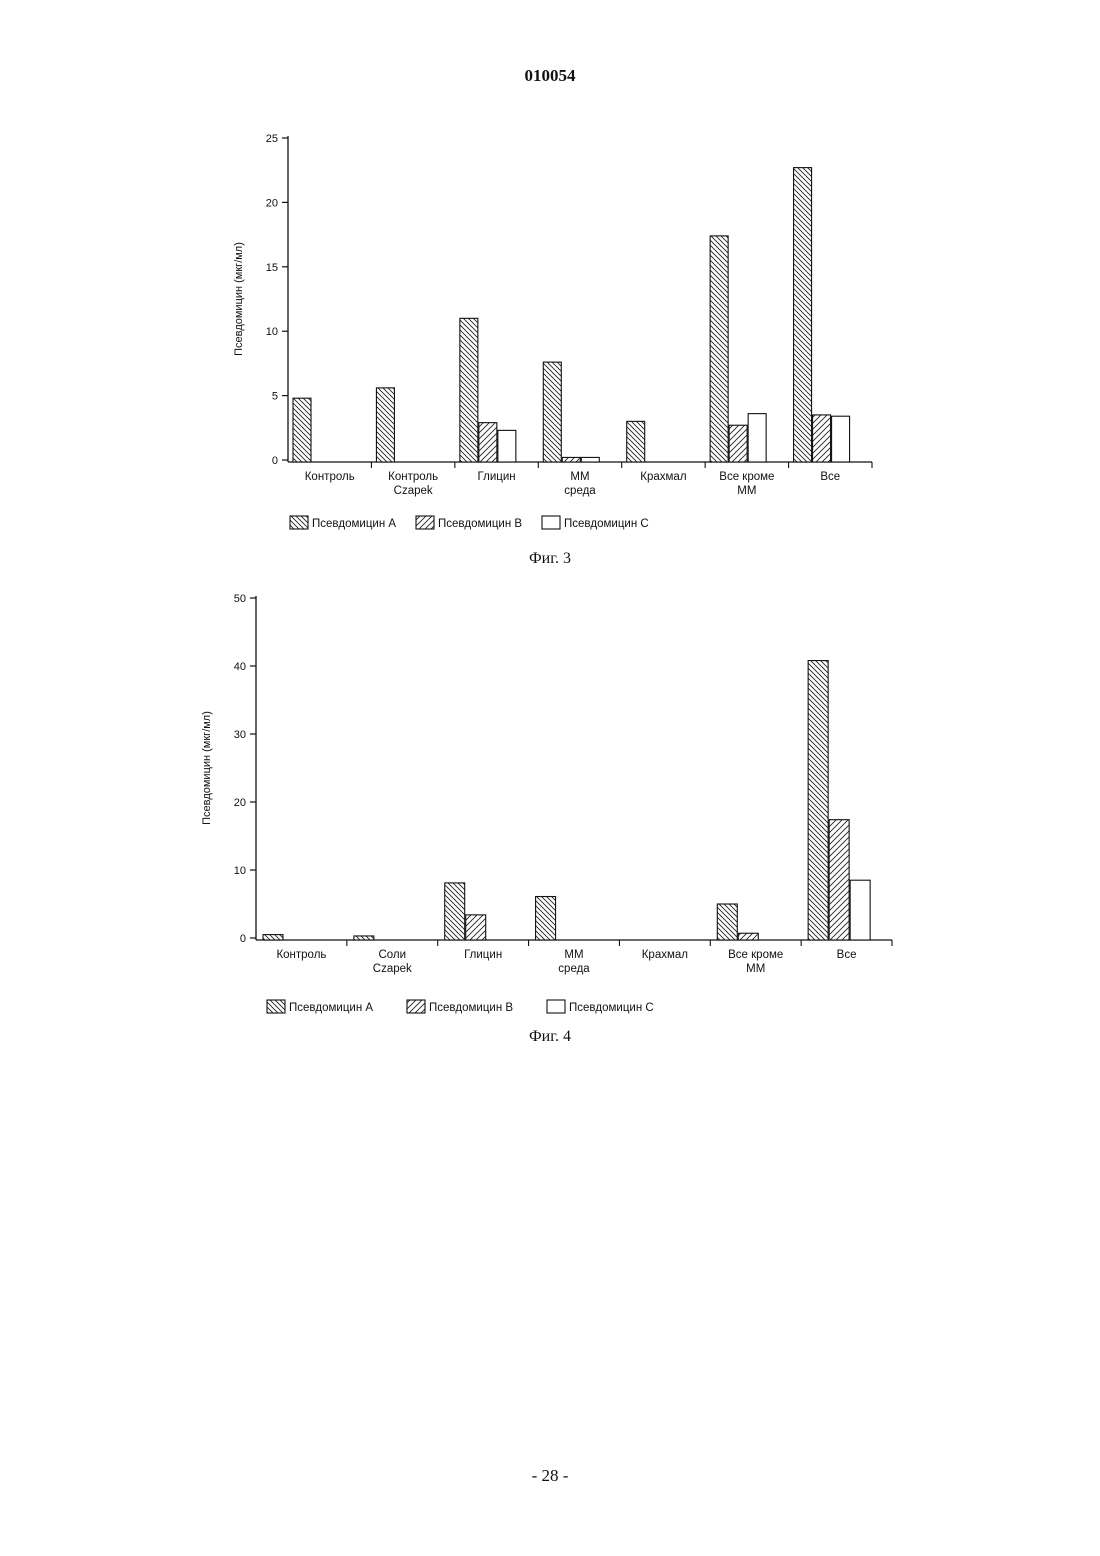 The image size is (1100, 1556). What do you see at coordinates (550, 1036) in the screenshot?
I see `figure-caption: Фиг. 4` at bounding box center [550, 1036].